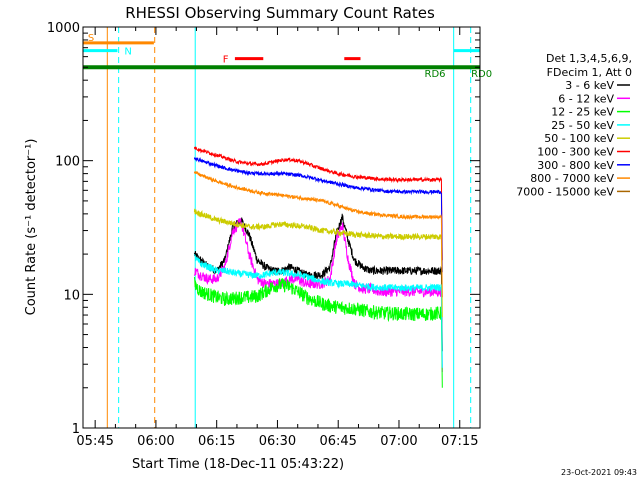 Image resolution: width=640 pixels, height=480 pixels. Describe the element at coordinates (586, 98) in the screenshot. I see `legend-entry-label: 6 - 12 keV` at that location.